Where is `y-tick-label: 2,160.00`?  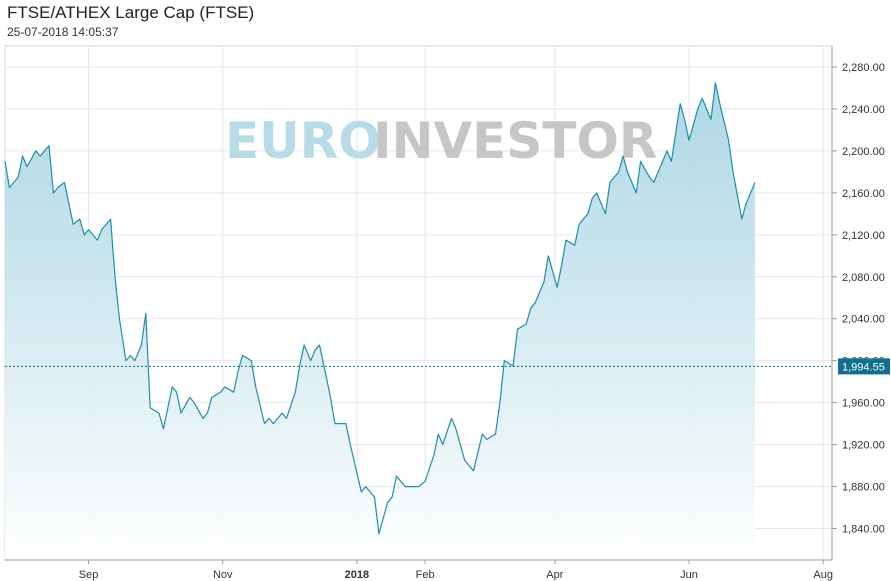 y-tick-label: 2,160.00 is located at coordinates (863, 194).